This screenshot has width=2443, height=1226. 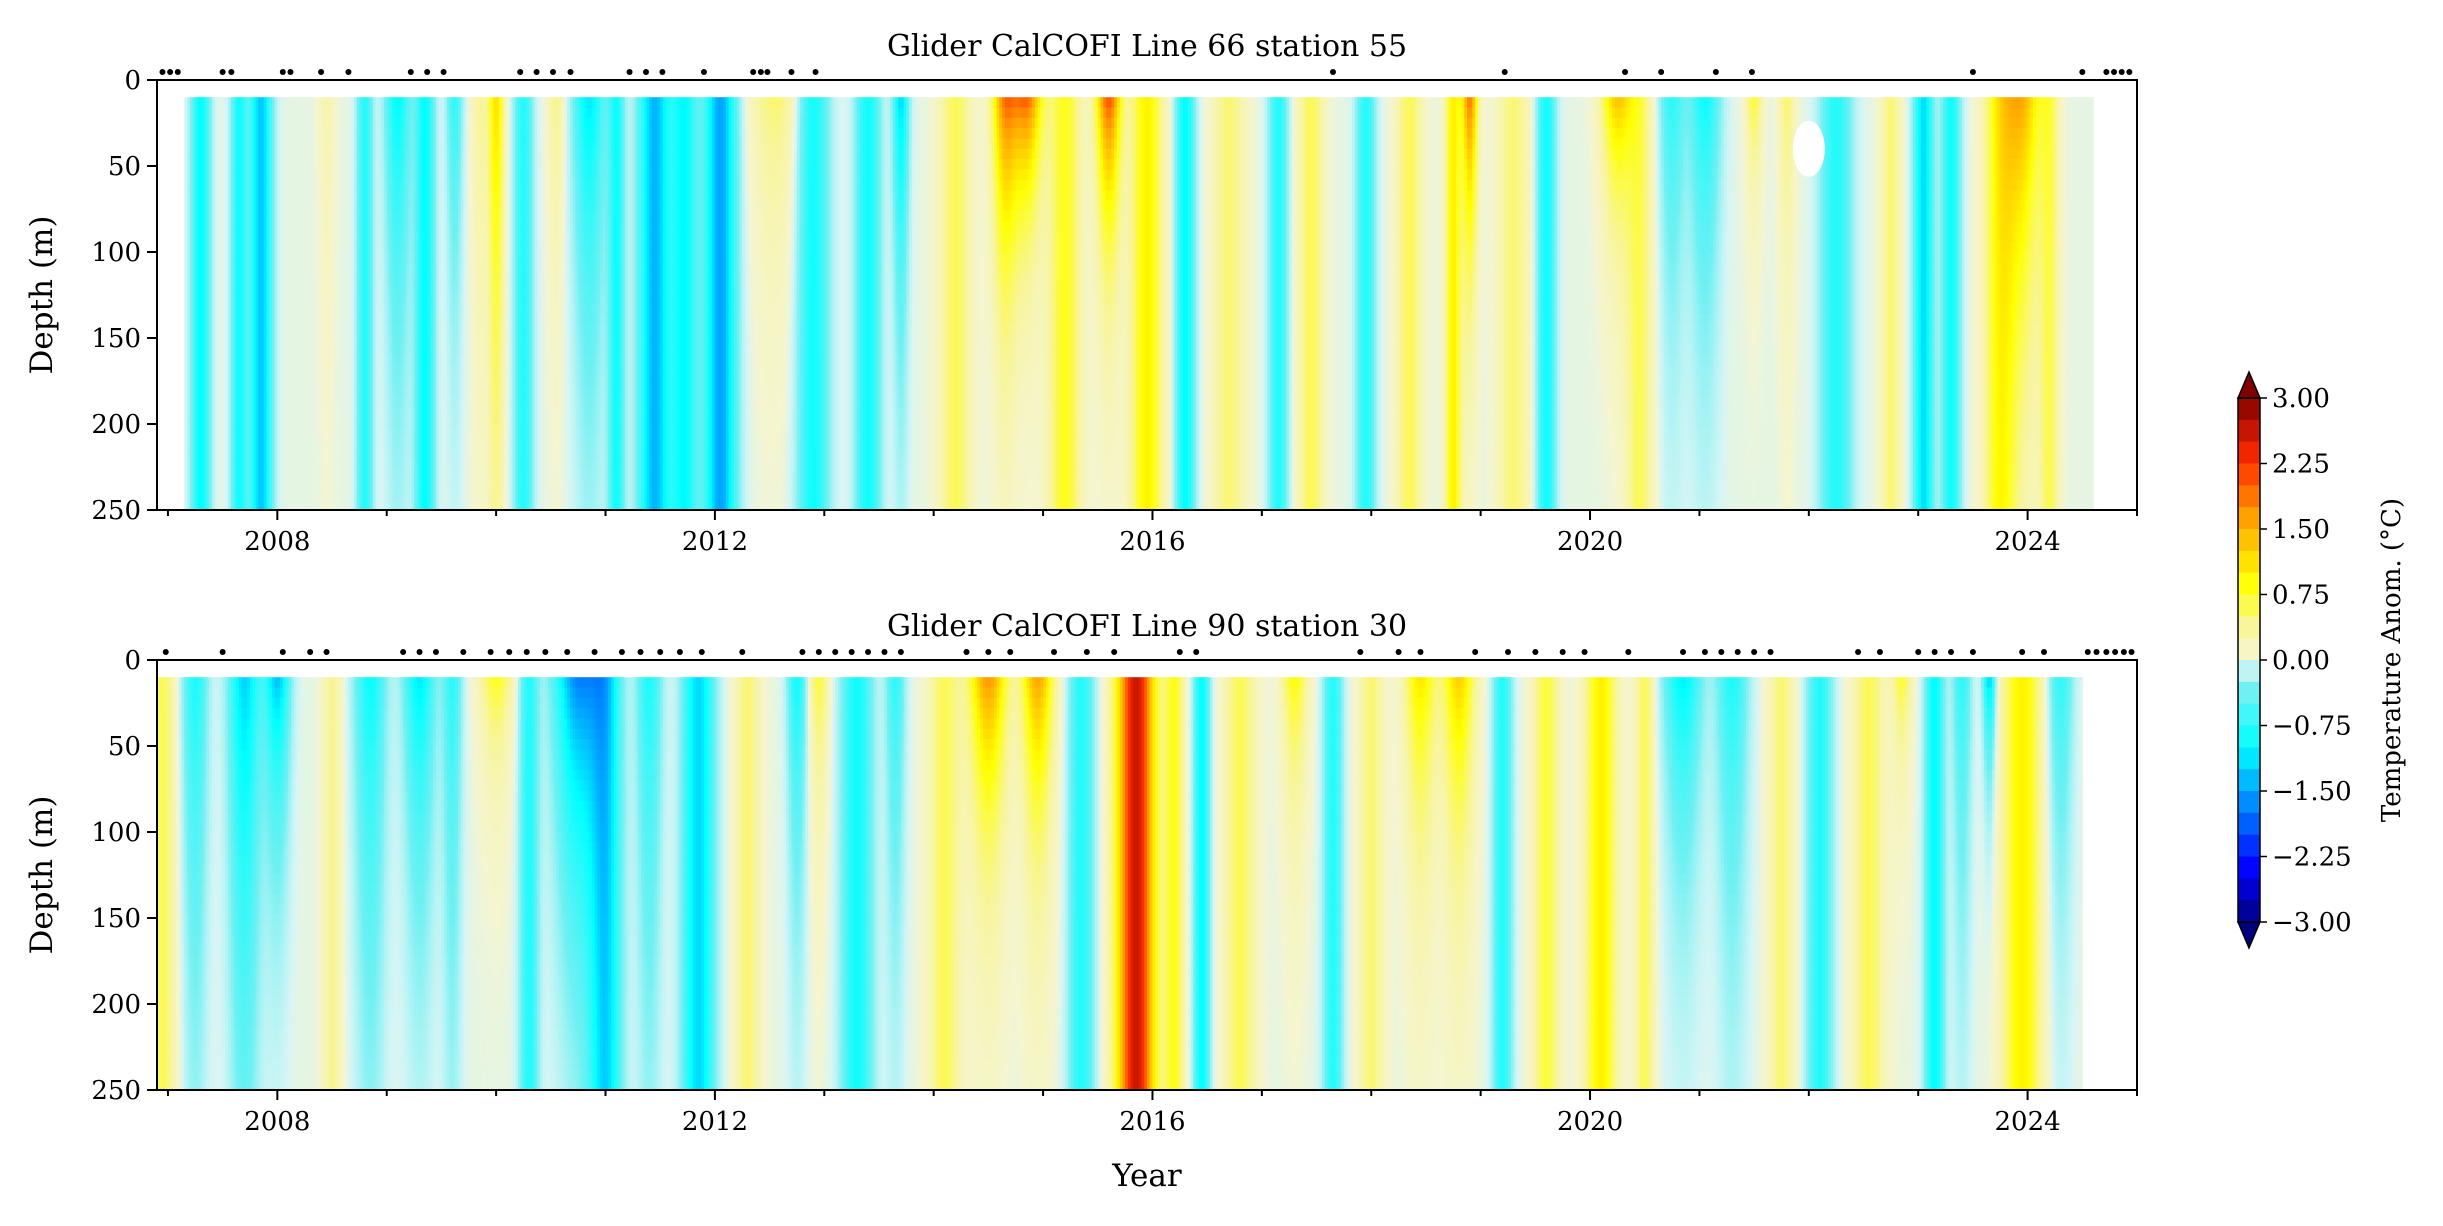 I want to click on chart-title: Glider CalCOFI Line 66 station 55, so click(x=1147, y=46).